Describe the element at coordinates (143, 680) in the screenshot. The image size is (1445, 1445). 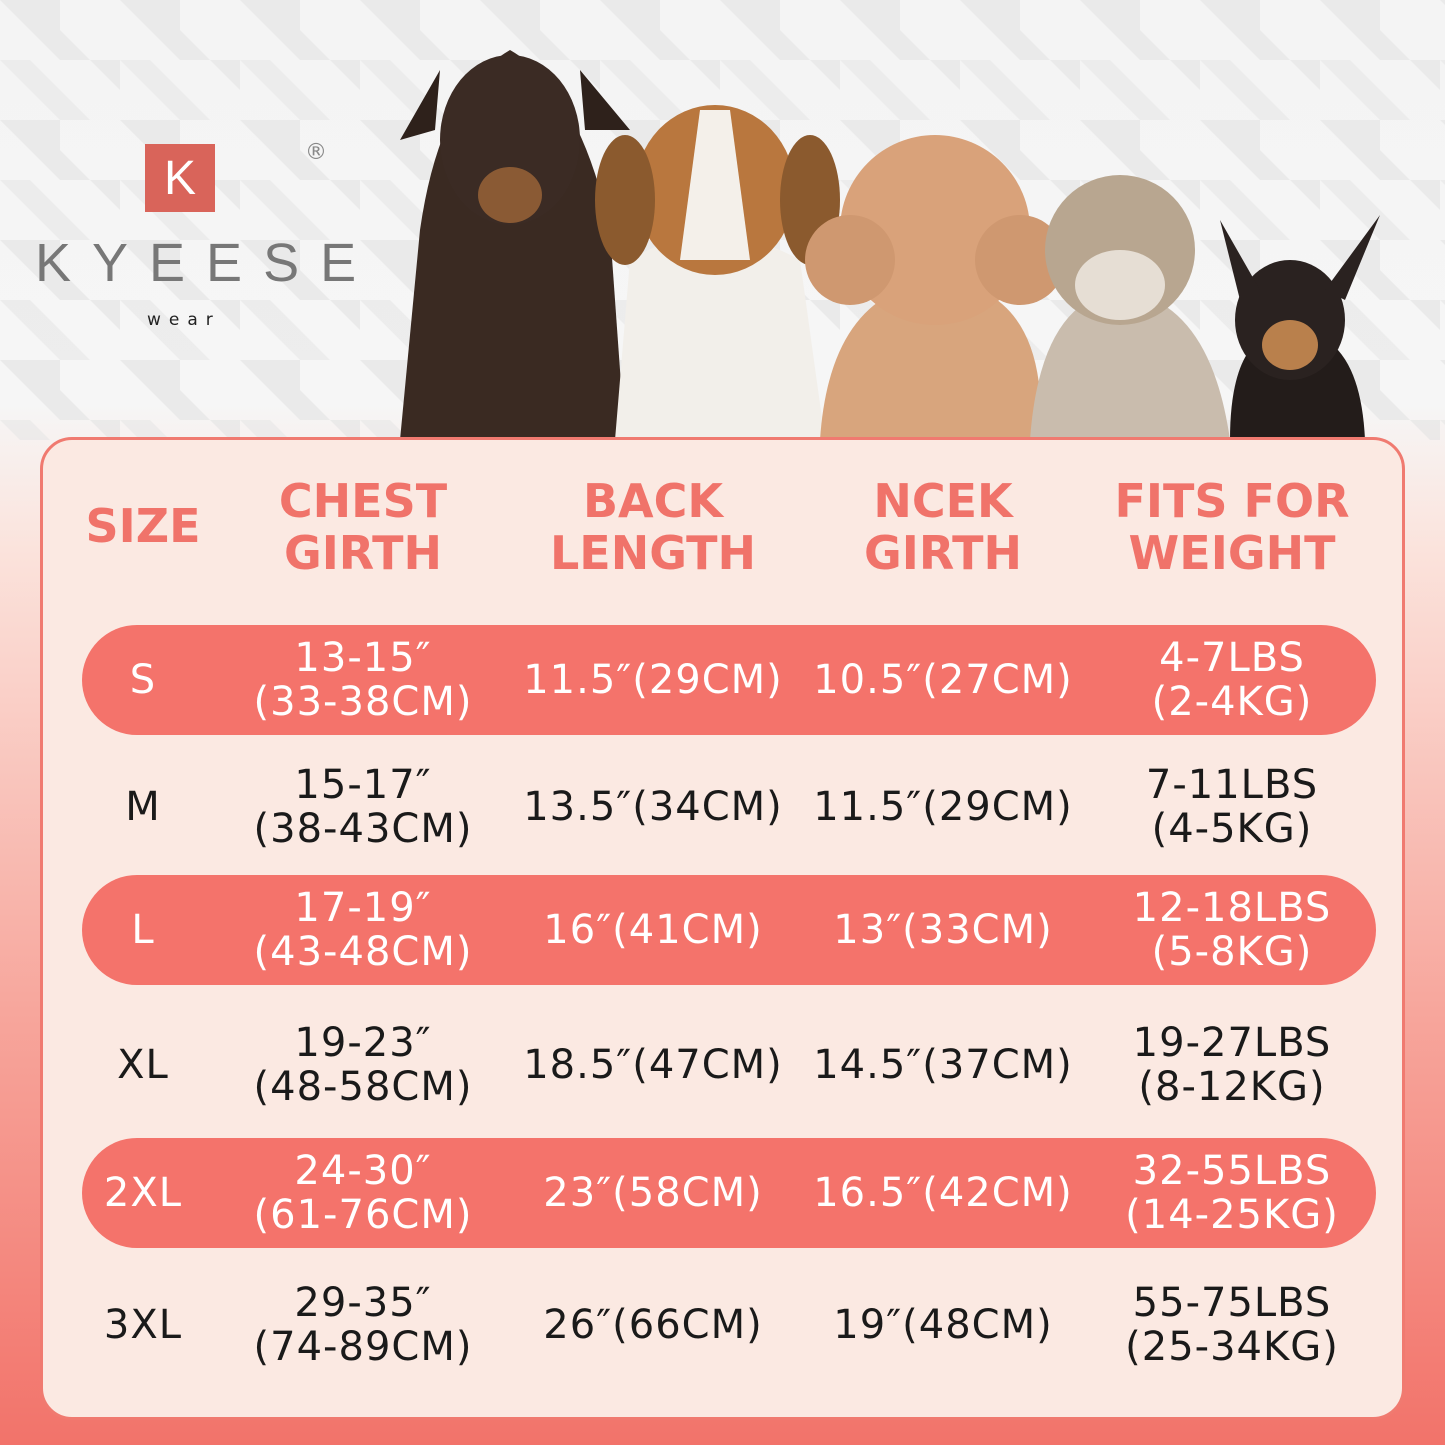
I see `cell-size: S` at that location.